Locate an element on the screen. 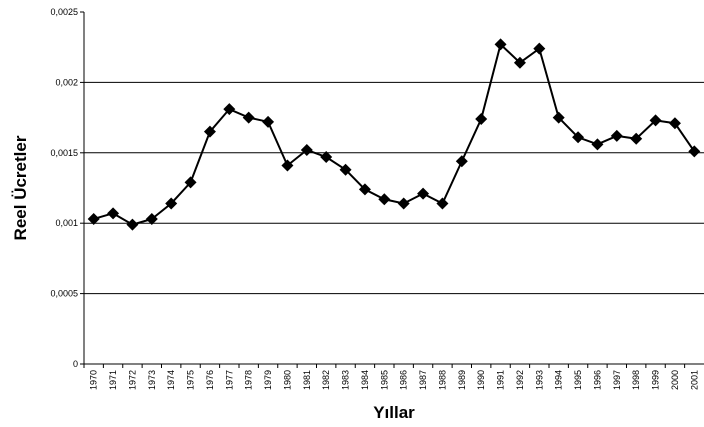 The image size is (704, 427). x-tick-label: 1971 is located at coordinates (113, 380).